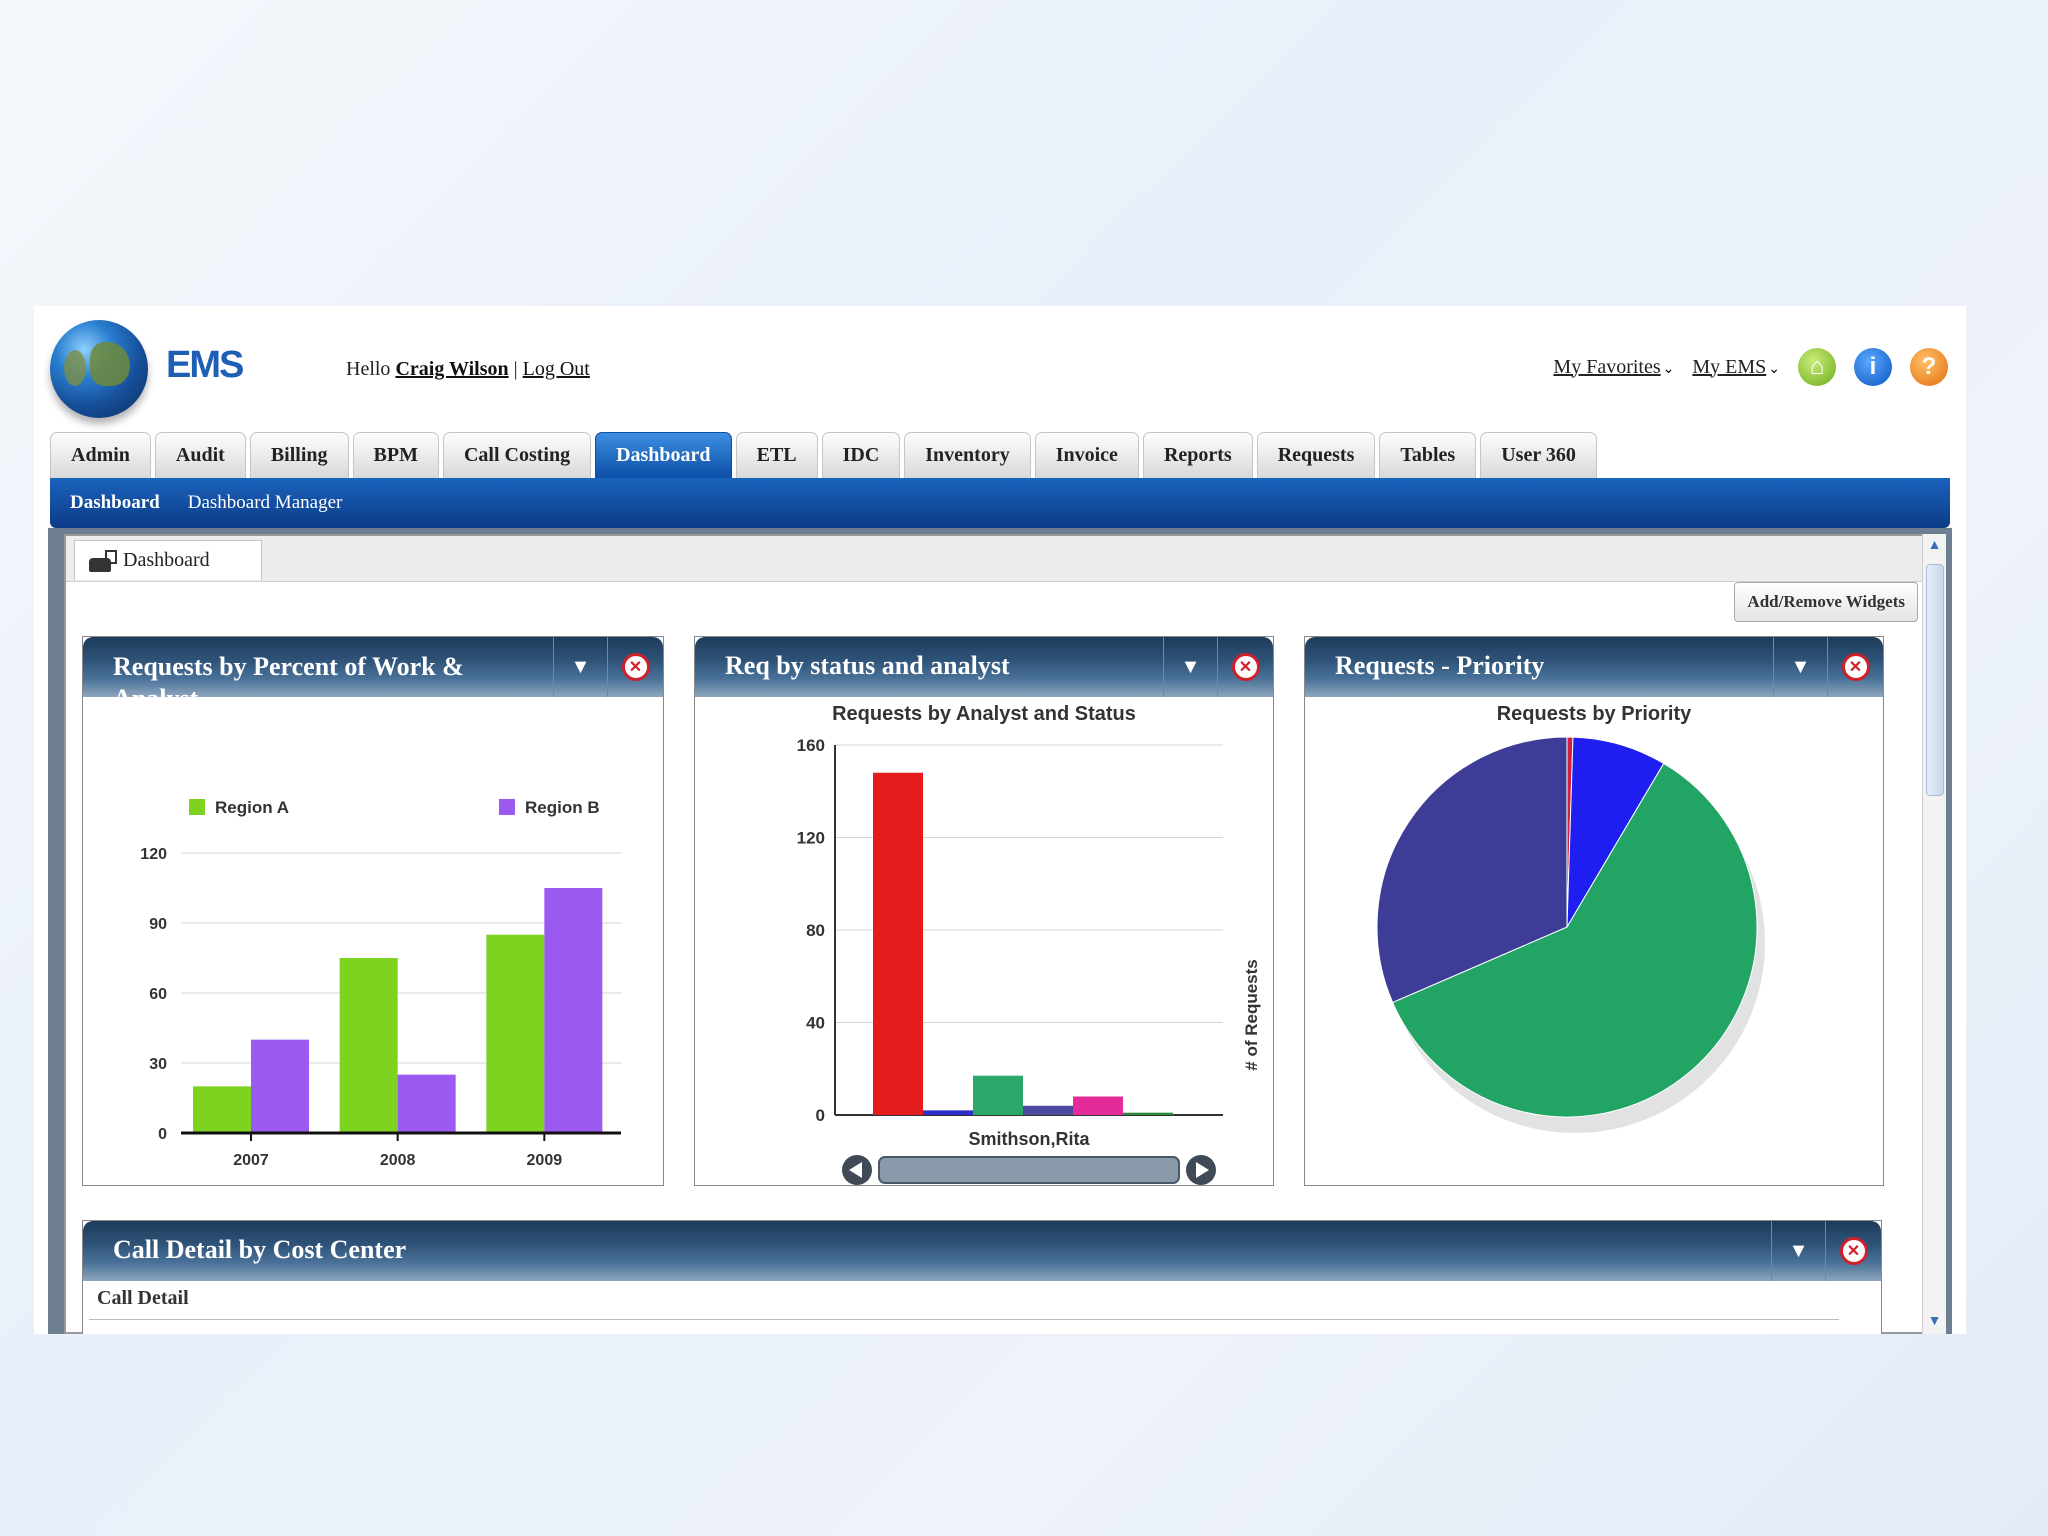 The height and width of the screenshot is (1536, 2048). What do you see at coordinates (452, 369) in the screenshot?
I see `user-name-link: Craig Wilson` at bounding box center [452, 369].